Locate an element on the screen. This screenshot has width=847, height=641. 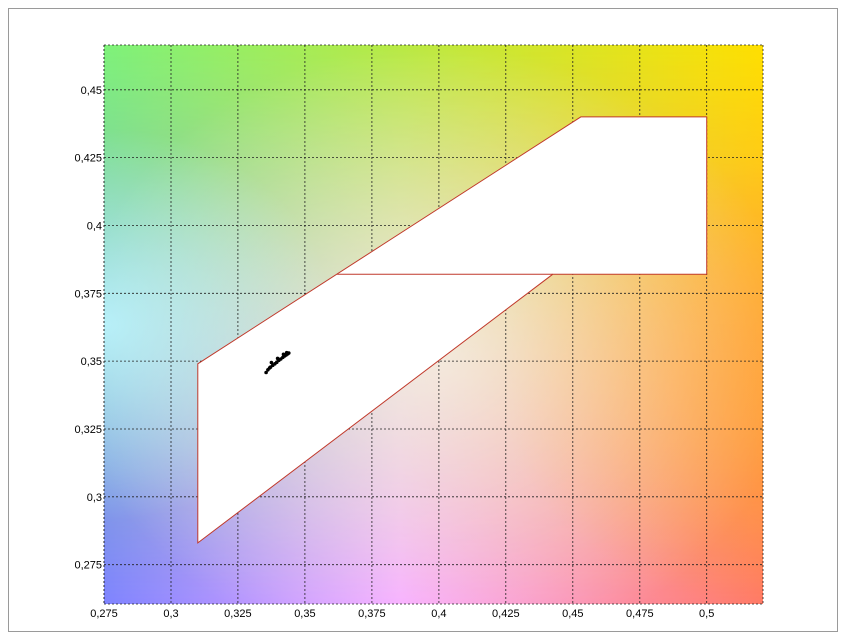
x-tick-label: 0,475 is located at coordinates (640, 614).